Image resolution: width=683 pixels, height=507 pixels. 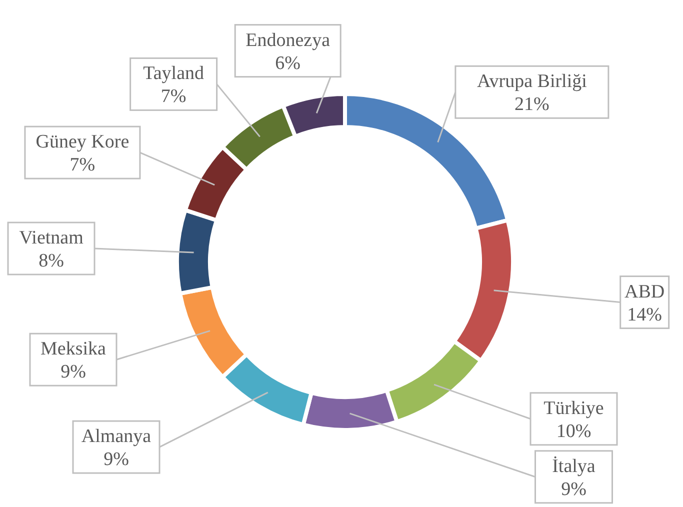 What do you see at coordinates (644, 291) in the screenshot?
I see `slice-label: ABD` at bounding box center [644, 291].